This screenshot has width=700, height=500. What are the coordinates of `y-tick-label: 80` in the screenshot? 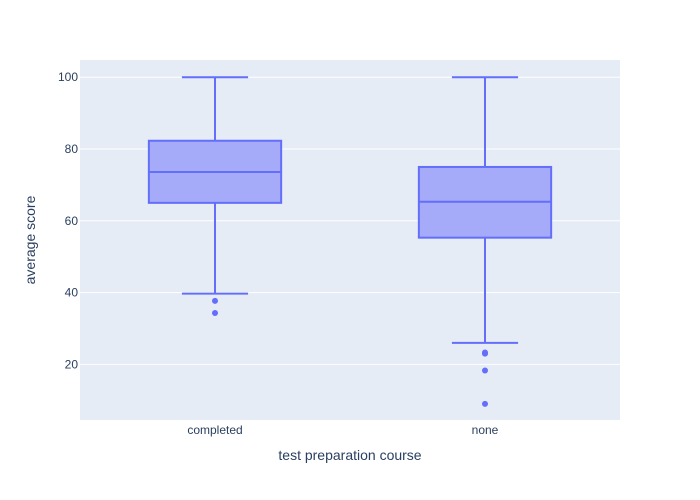 It's located at (72, 149).